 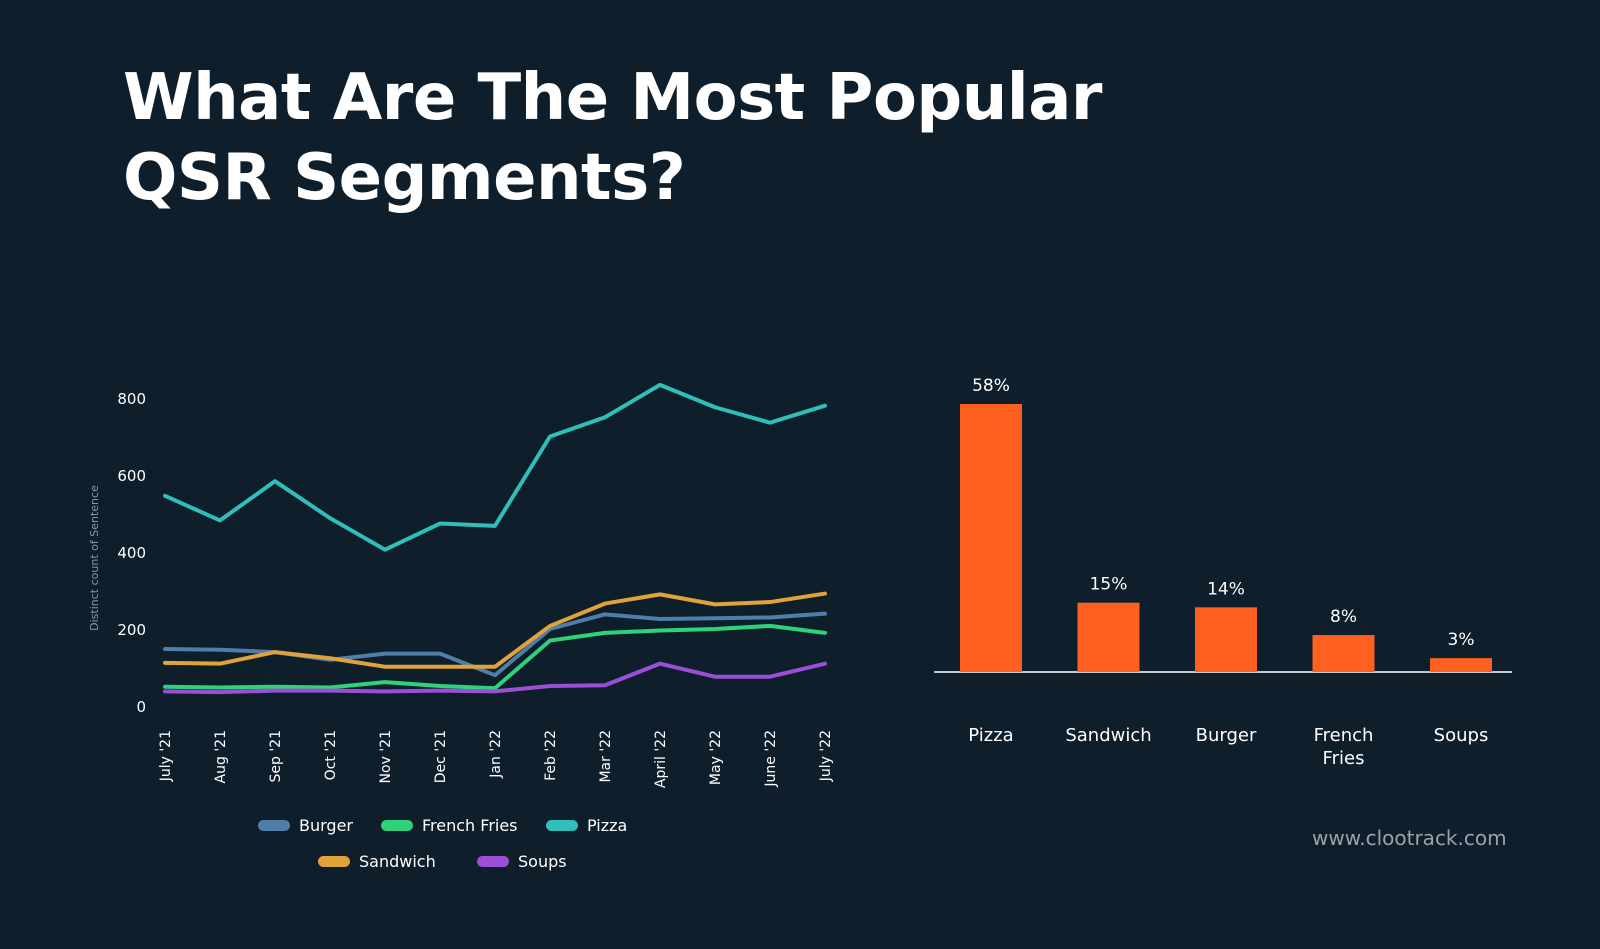 What do you see at coordinates (1108, 637) in the screenshot?
I see `bar-sandwich` at bounding box center [1108, 637].